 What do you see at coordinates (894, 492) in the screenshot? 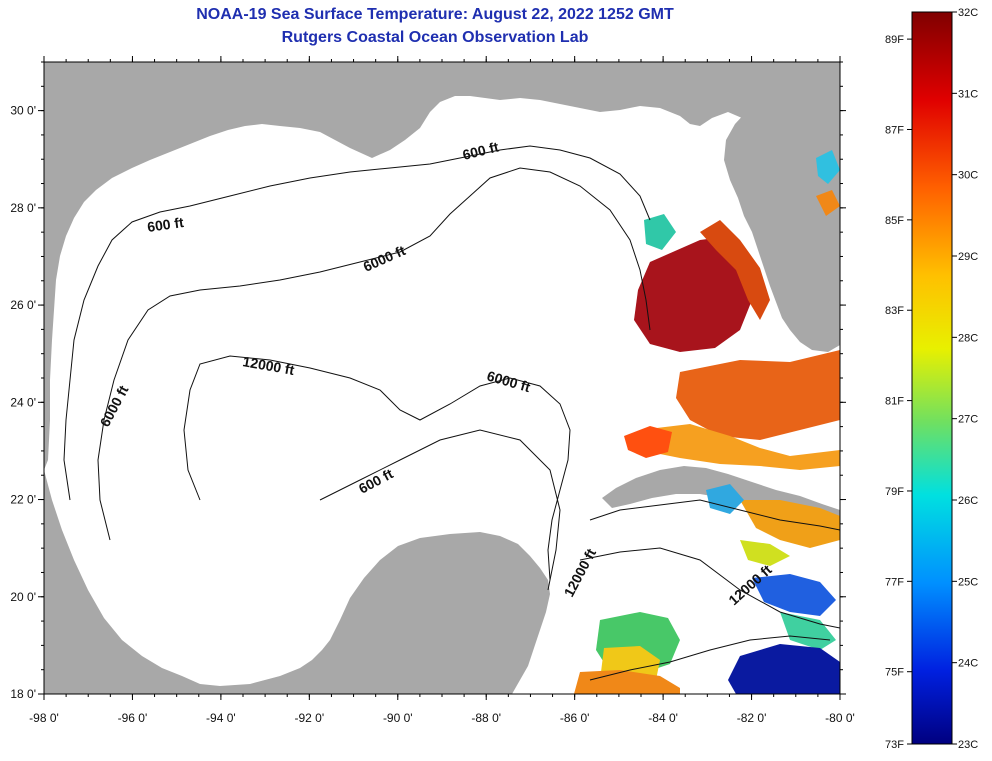
I see `colorbar-fahrenheit-label: 79F` at bounding box center [894, 492].